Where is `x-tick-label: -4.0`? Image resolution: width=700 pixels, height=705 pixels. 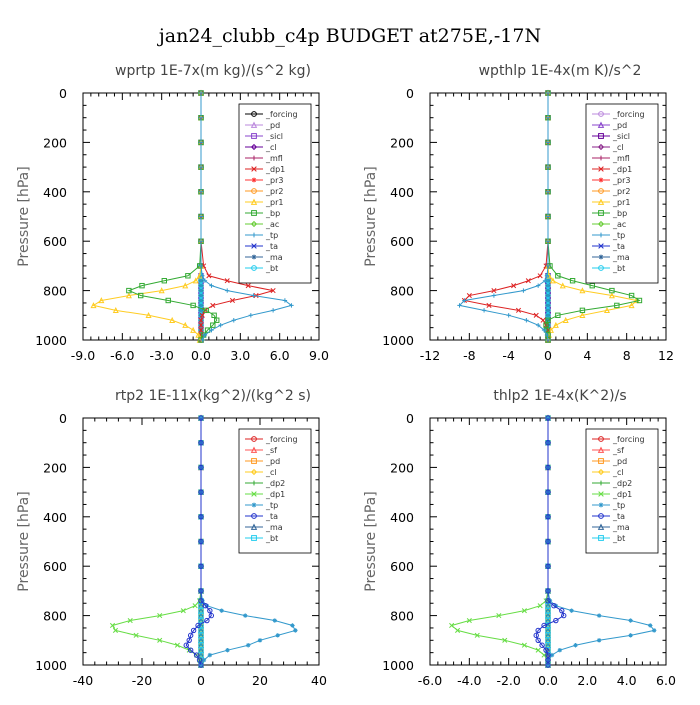 x-tick-label: -4.0 is located at coordinates (469, 680).